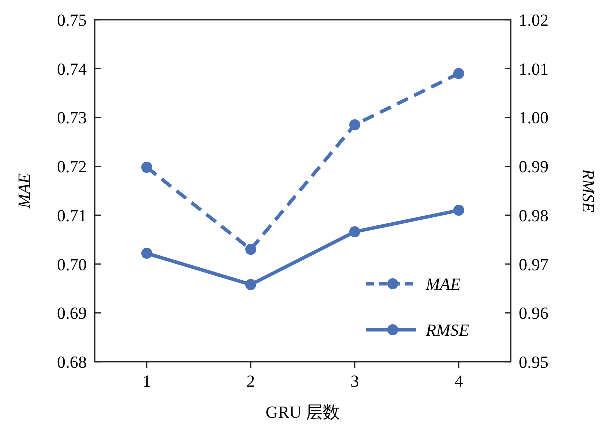 This screenshot has height=430, width=601. Describe the element at coordinates (72, 314) in the screenshot. I see `y-tick-label: 0.69` at that location.